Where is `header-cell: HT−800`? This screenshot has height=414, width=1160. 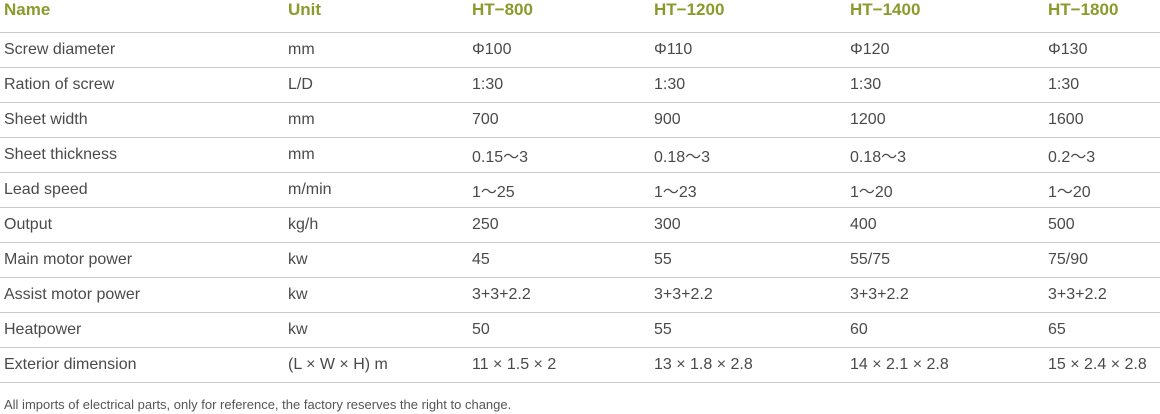
header-cell: HT−800 is located at coordinates (563, 16).